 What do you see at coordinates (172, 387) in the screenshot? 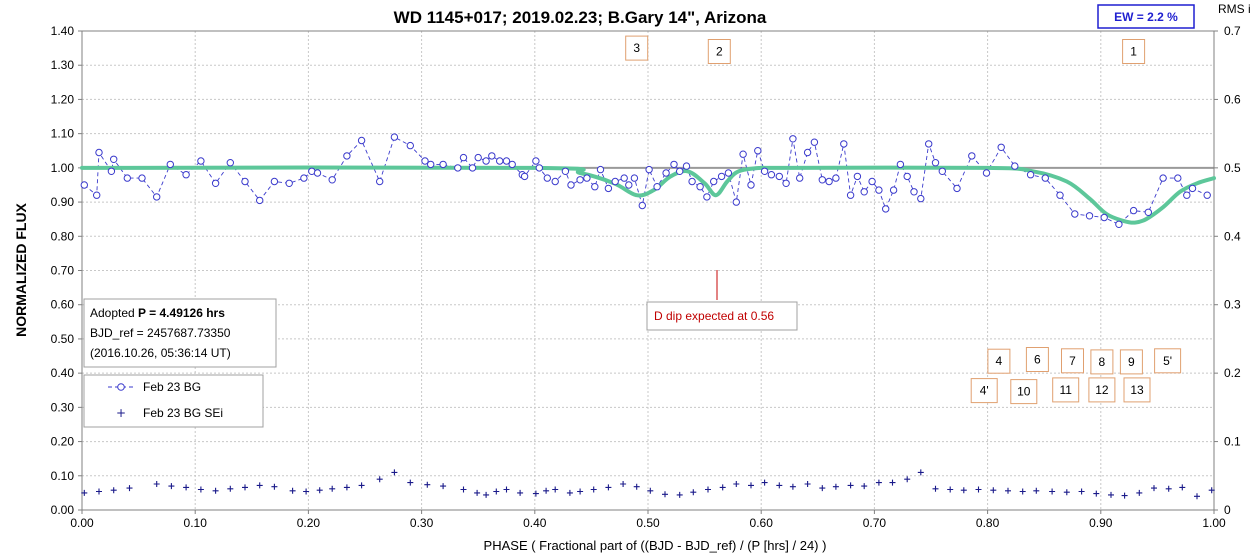
I see `legend-label-feb23-bg: Feb 23 BG` at bounding box center [172, 387].